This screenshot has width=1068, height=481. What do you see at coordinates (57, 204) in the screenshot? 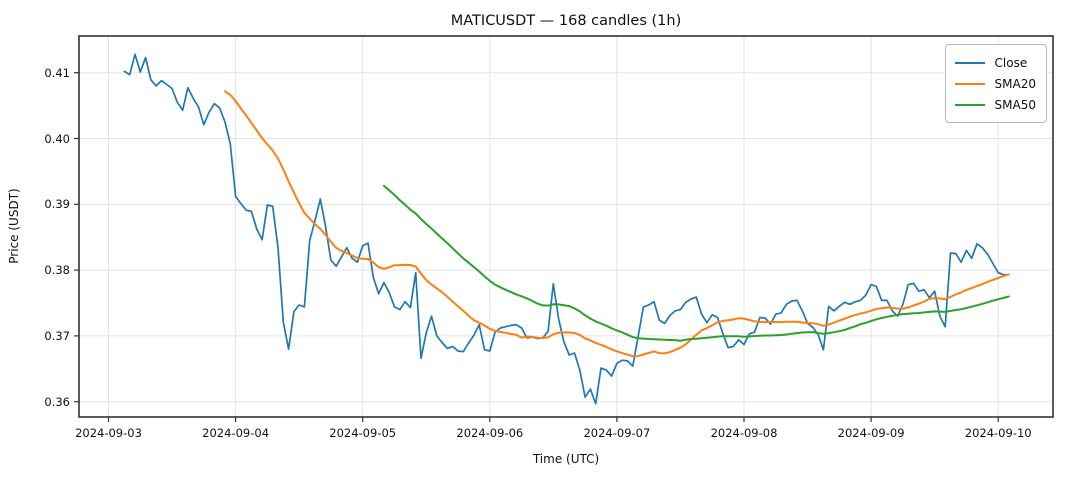
I see `y-tick-label: 0.39` at bounding box center [57, 204].